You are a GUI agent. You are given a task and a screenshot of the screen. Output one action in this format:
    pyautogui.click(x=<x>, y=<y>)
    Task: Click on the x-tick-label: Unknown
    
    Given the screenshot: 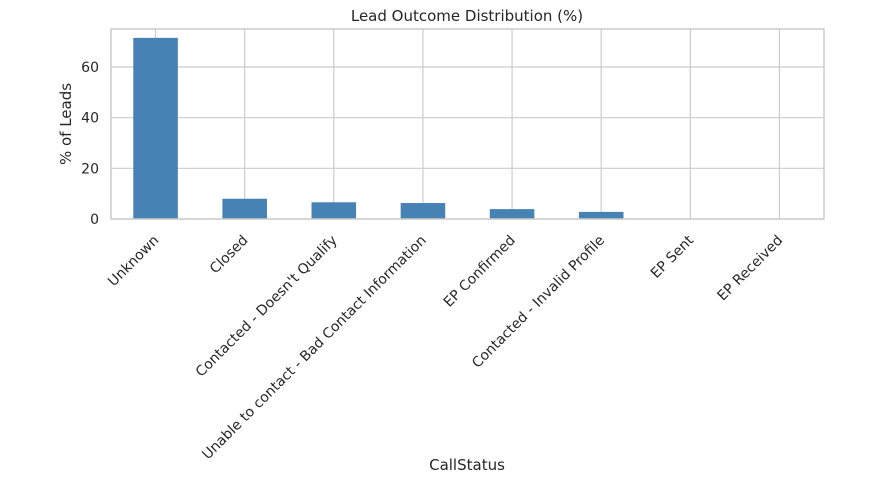 What is the action you would take?
    pyautogui.click(x=133, y=261)
    